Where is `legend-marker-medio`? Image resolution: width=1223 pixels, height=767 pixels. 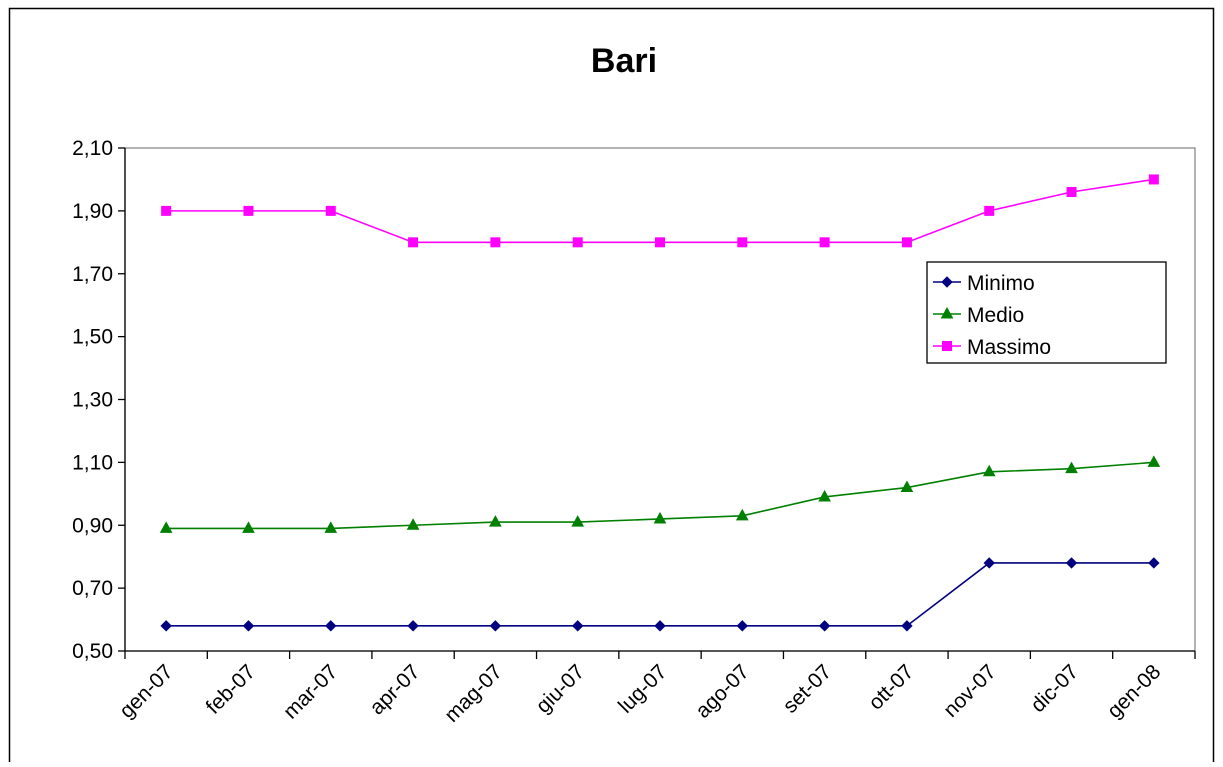 legend-marker-medio is located at coordinates (947, 312).